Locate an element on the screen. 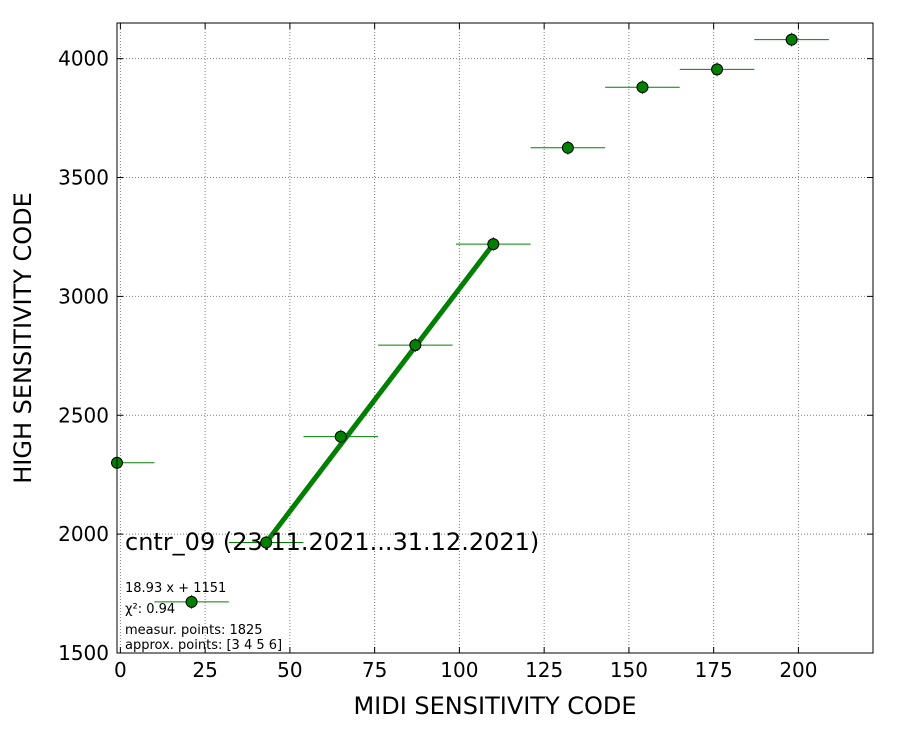 The width and height of the screenshot is (900, 750). x-tick-label: 0 is located at coordinates (120, 670).